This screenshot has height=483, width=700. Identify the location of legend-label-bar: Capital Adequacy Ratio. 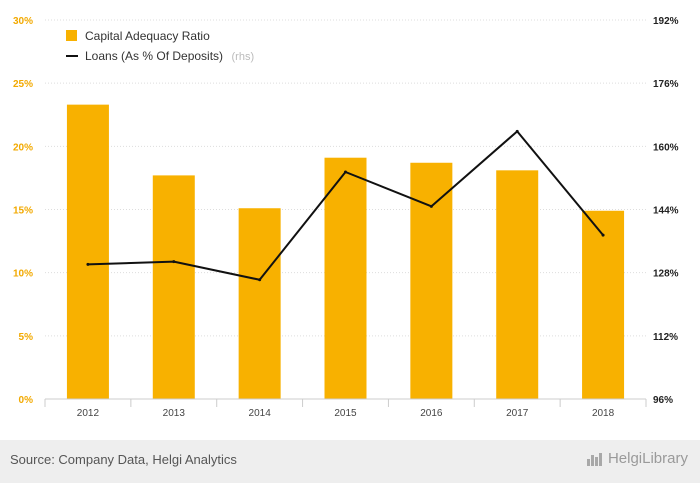
(147, 36).